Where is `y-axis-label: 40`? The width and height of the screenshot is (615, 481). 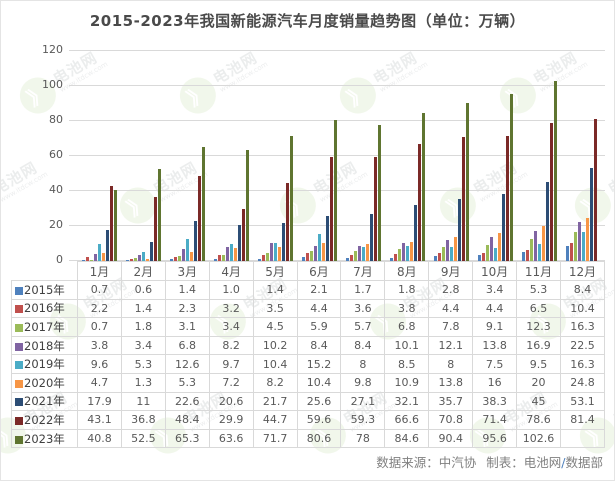 y-axis-label: 40 is located at coordinates (56, 189).